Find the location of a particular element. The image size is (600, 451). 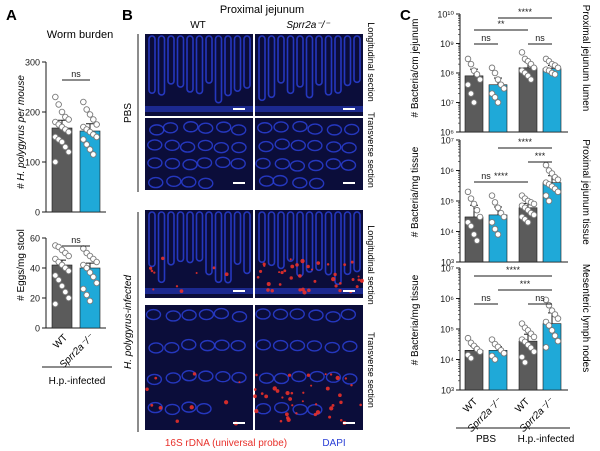

significance-label: *** is located at coordinates (525, 284).